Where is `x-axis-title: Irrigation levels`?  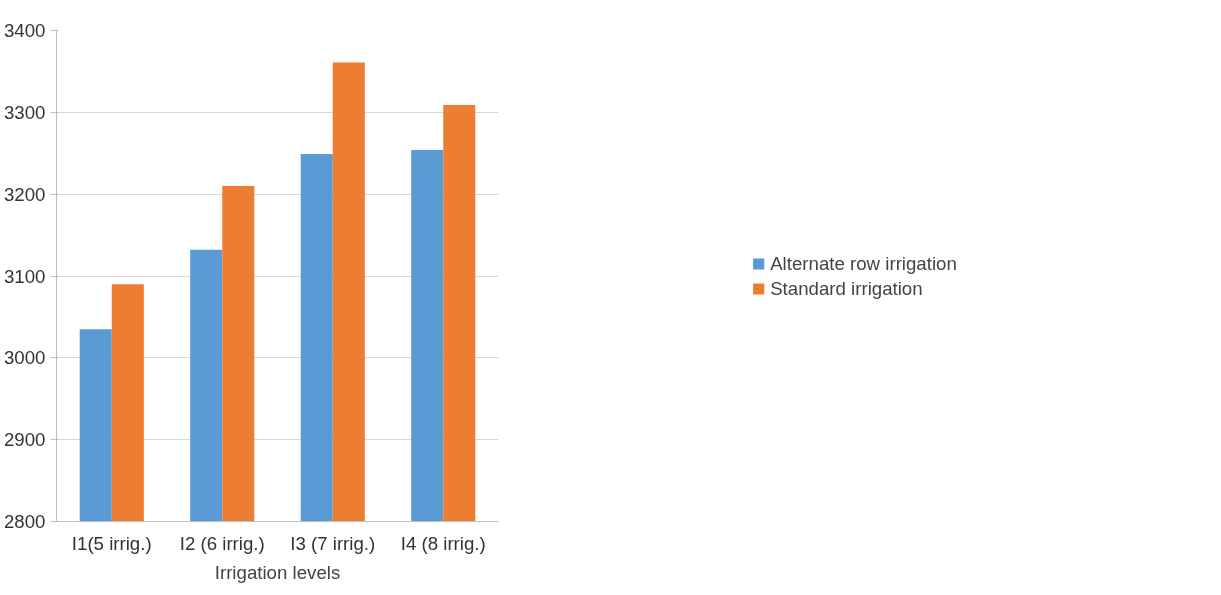 x-axis-title: Irrigation levels is located at coordinates (277, 572).